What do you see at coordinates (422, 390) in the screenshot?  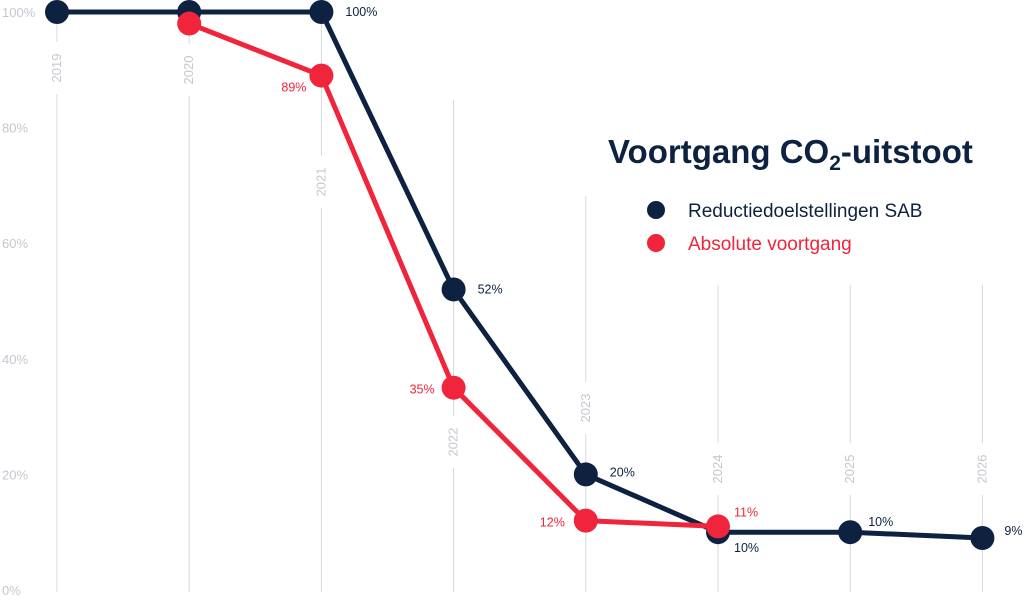 I see `data-label: 35%` at bounding box center [422, 390].